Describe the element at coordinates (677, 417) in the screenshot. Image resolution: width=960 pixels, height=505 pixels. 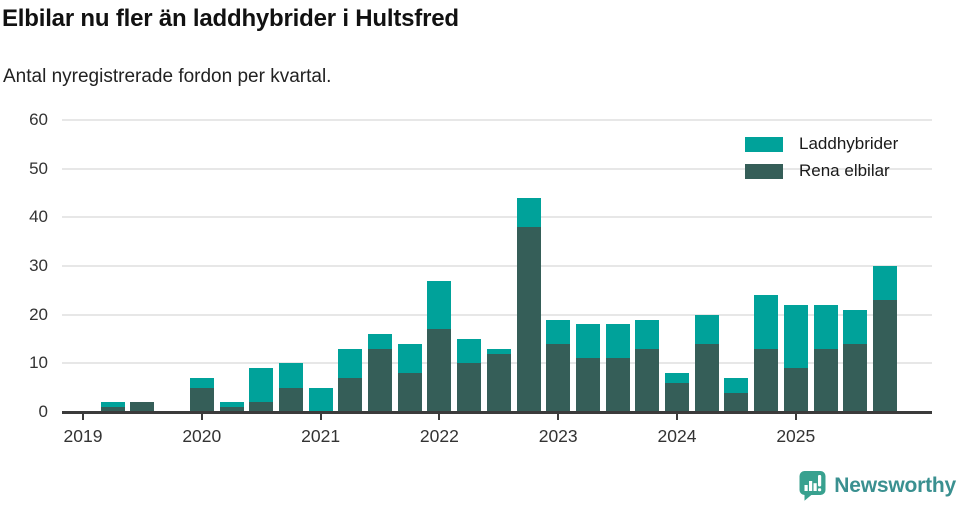
I see `x-axis-tick-2024` at that location.